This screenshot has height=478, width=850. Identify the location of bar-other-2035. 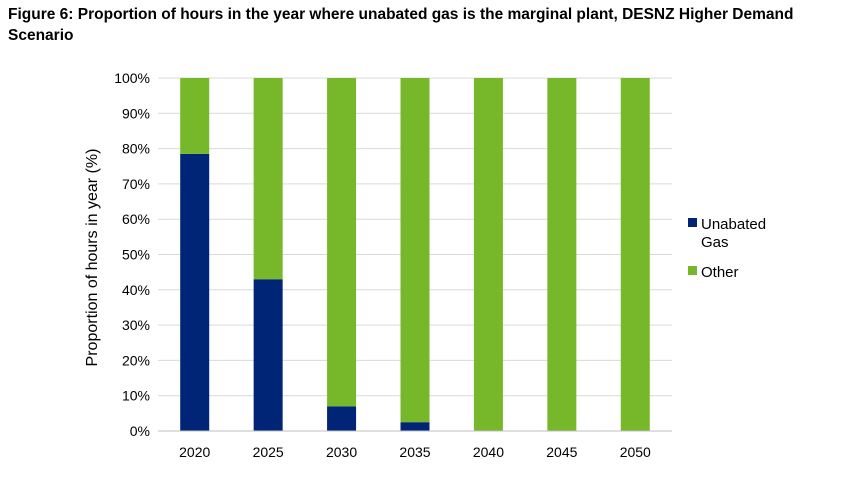
(415, 250).